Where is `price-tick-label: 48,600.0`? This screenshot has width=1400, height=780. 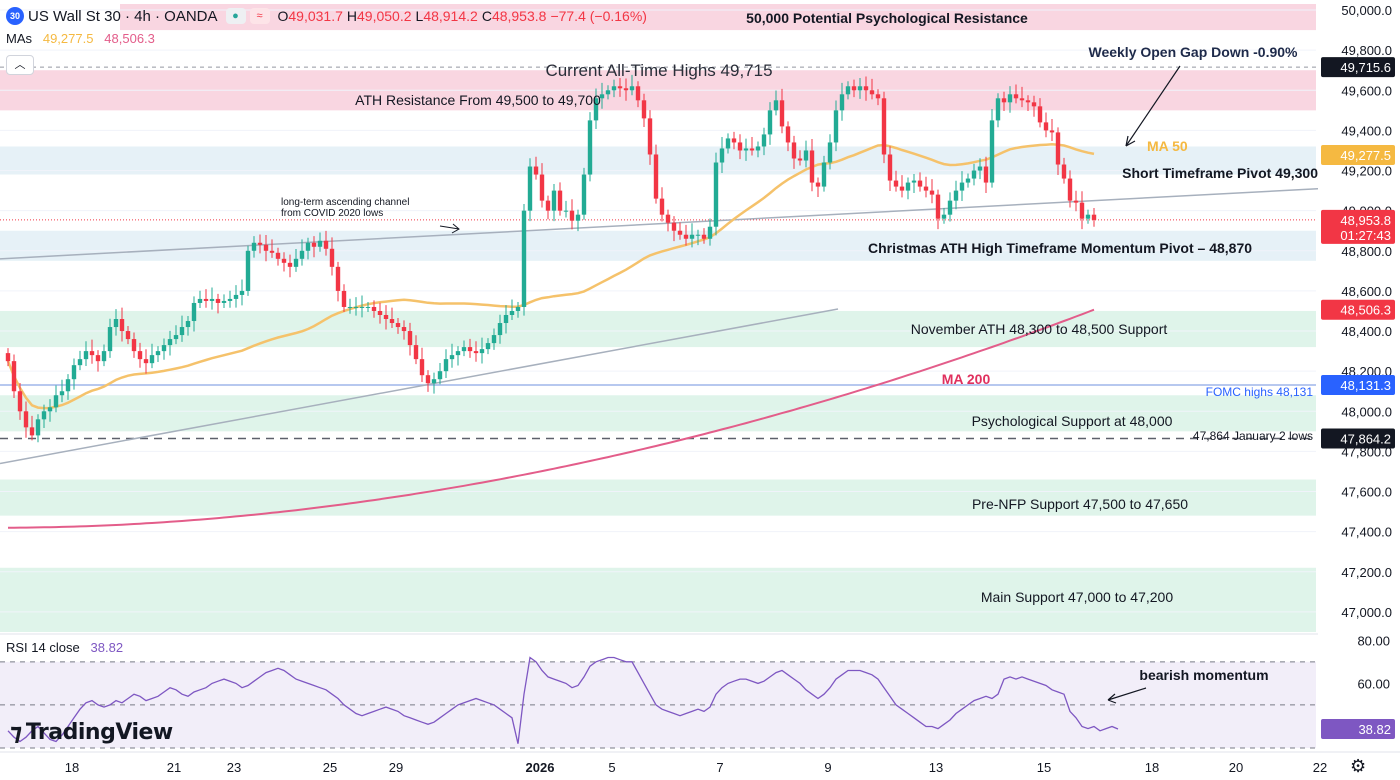
price-tick-label: 48,600.0 is located at coordinates (1366, 291).